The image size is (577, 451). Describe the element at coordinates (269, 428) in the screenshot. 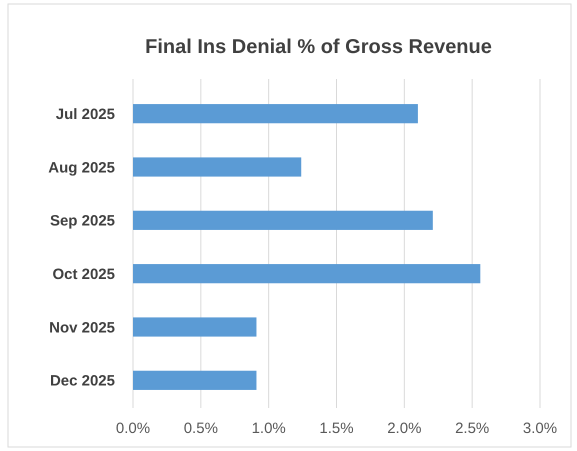

I see `x-tick-label: 1.0%` at that location.